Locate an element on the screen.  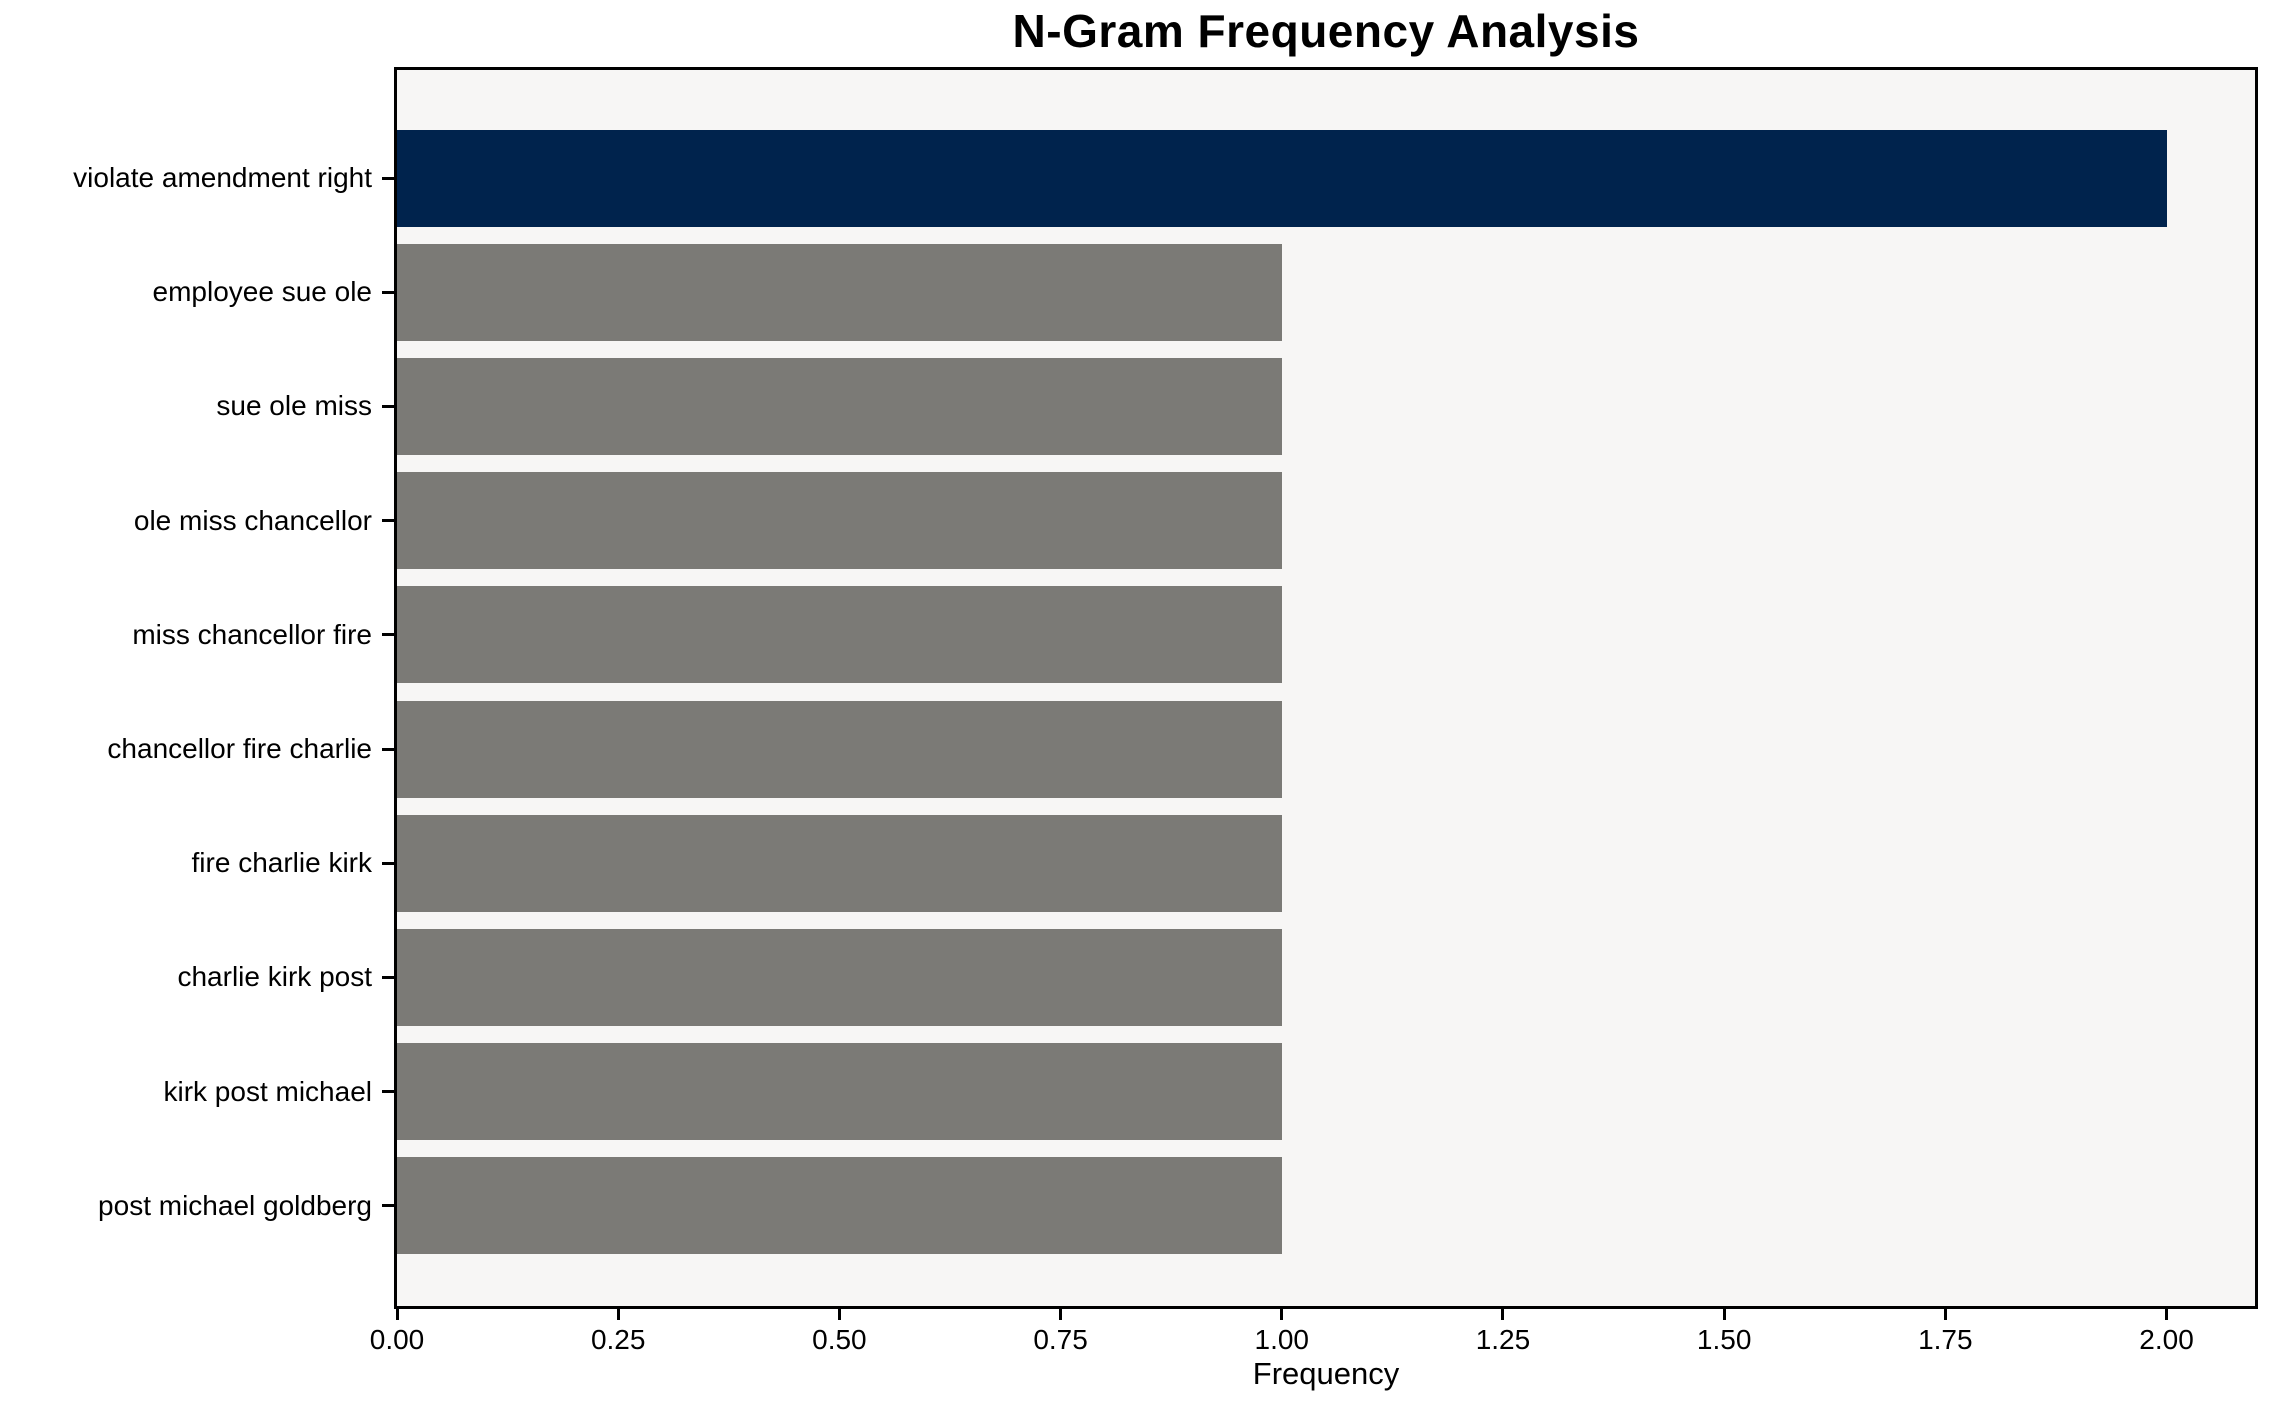
x-tick-label: 0.25 is located at coordinates (618, 1339).